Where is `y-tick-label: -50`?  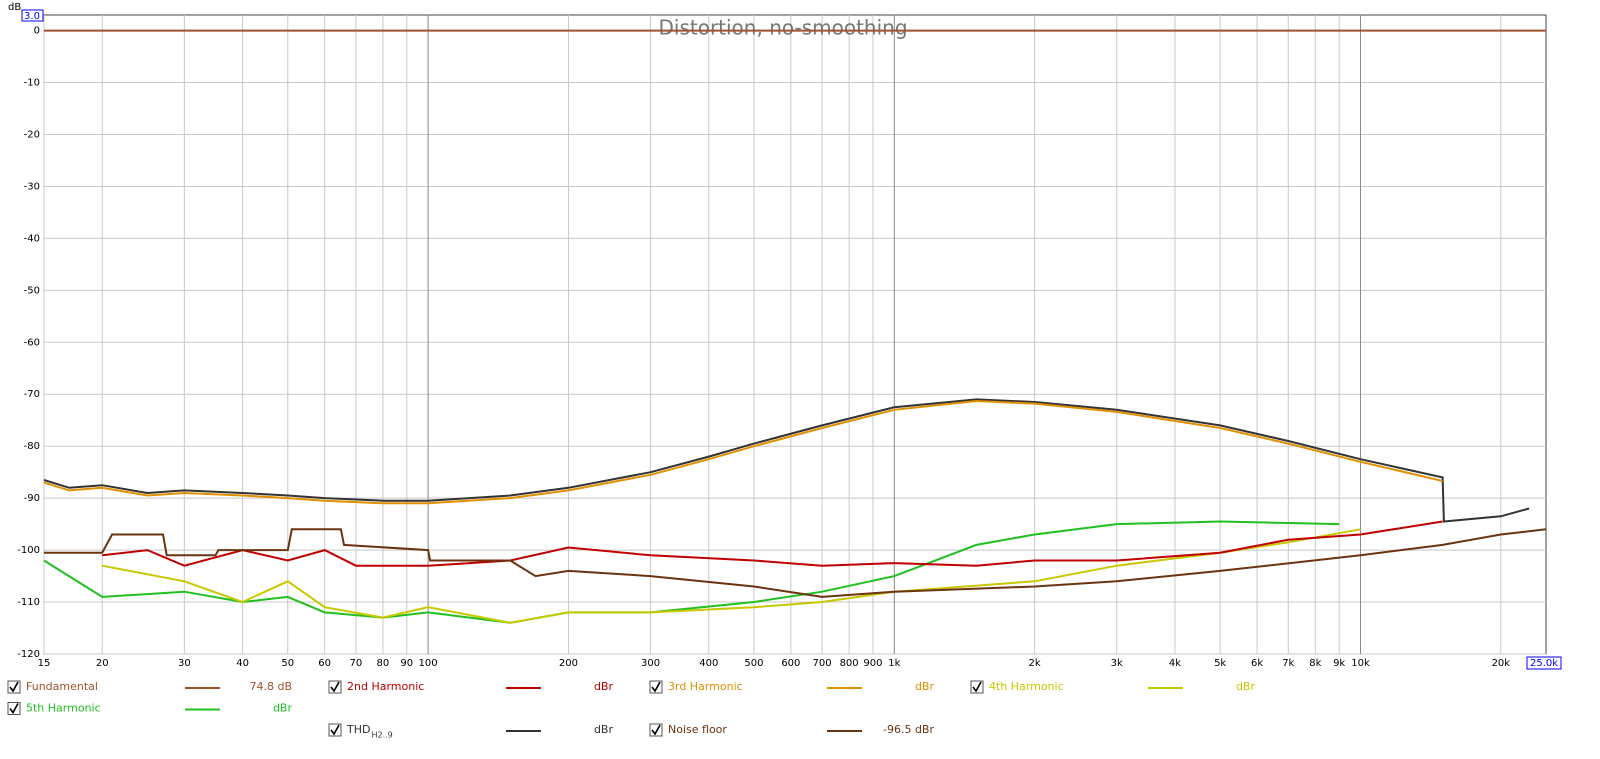 y-tick-label: -50 is located at coordinates (32, 290).